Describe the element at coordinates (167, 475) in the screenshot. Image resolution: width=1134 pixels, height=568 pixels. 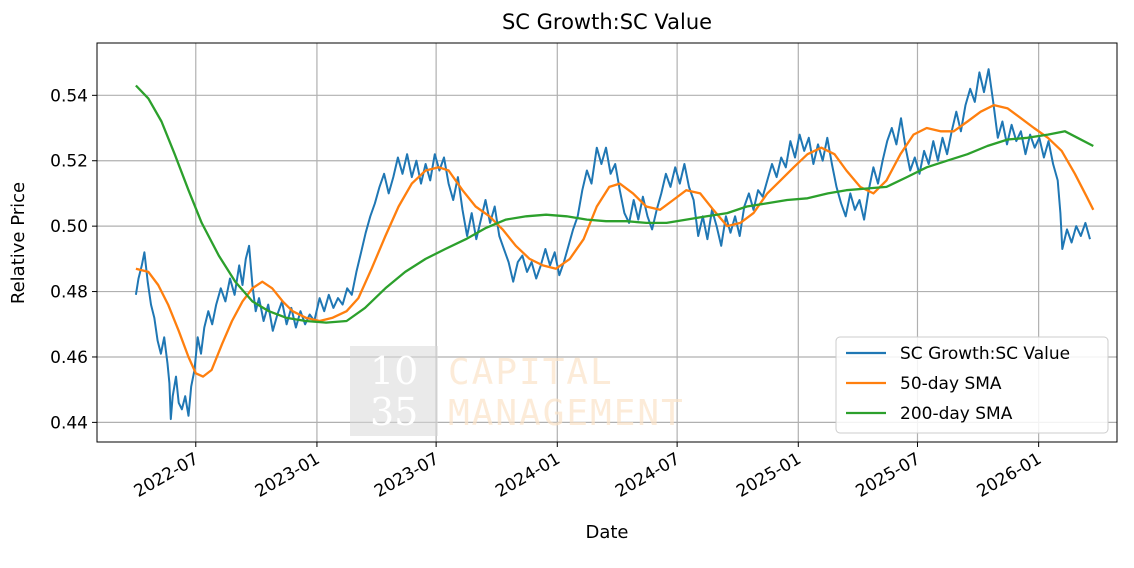
I see `x-tick-label: 2022-07` at that location.